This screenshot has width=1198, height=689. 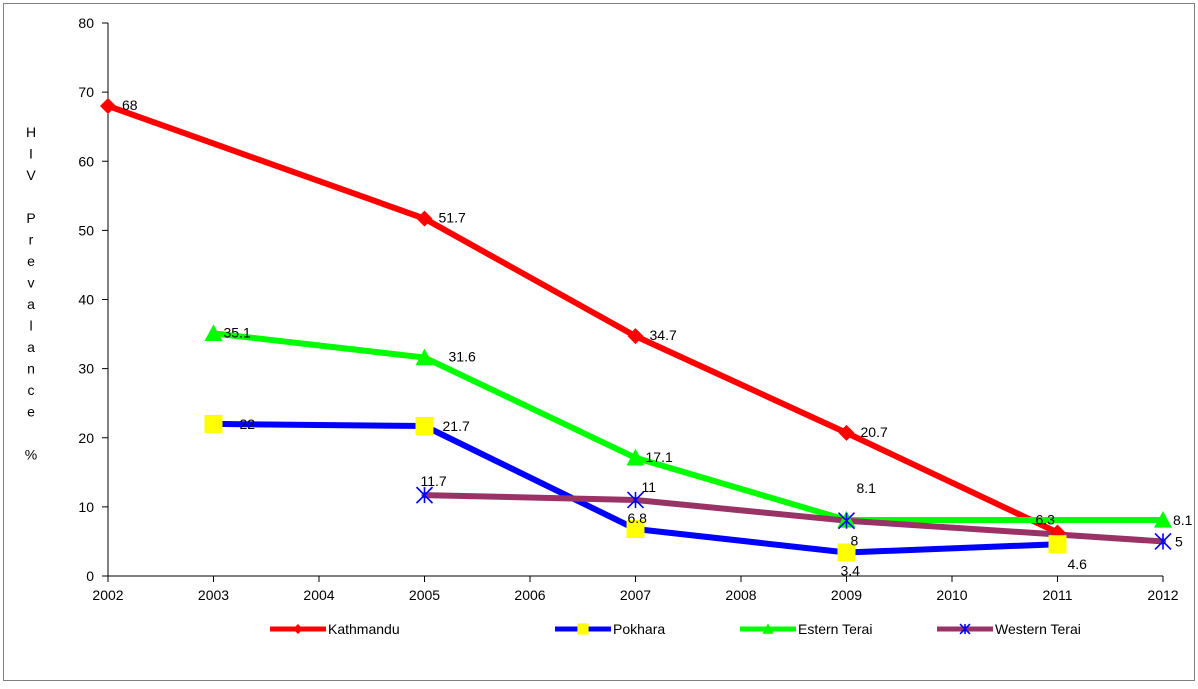 What do you see at coordinates (456, 426) in the screenshot?
I see `data-label: 21.7` at bounding box center [456, 426].